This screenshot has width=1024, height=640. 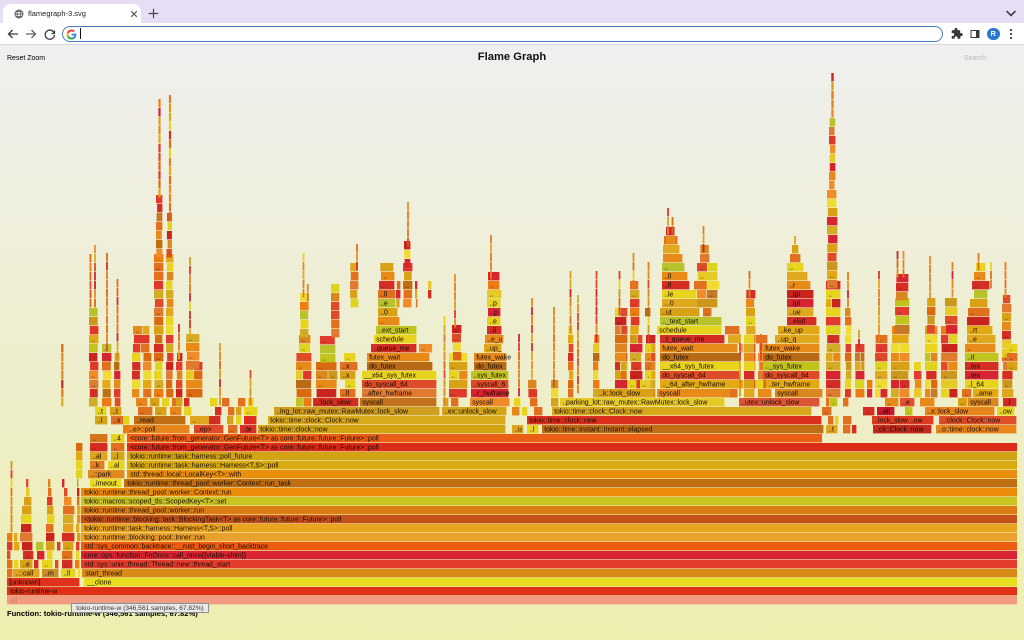 I want to click on svg-text: ..ex::unlock_slow, so click(x=470, y=412).